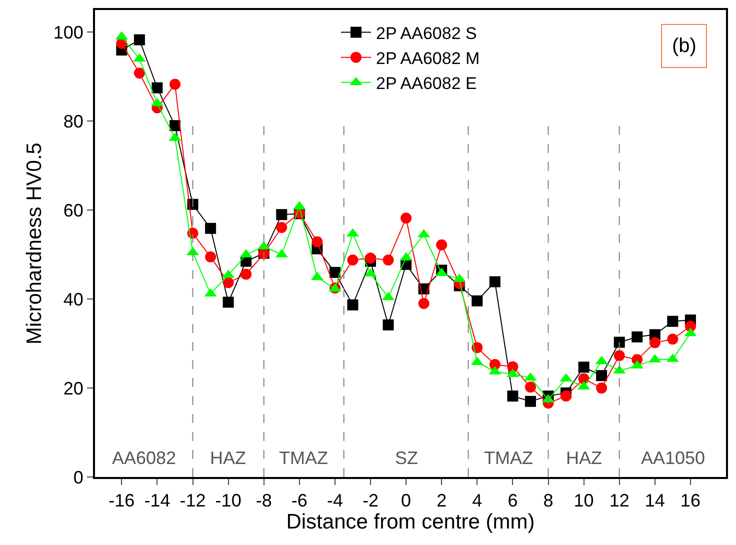 The height and width of the screenshot is (545, 736). What do you see at coordinates (428, 58) in the screenshot?
I see `legend-label: 2P AA6082 M` at bounding box center [428, 58].